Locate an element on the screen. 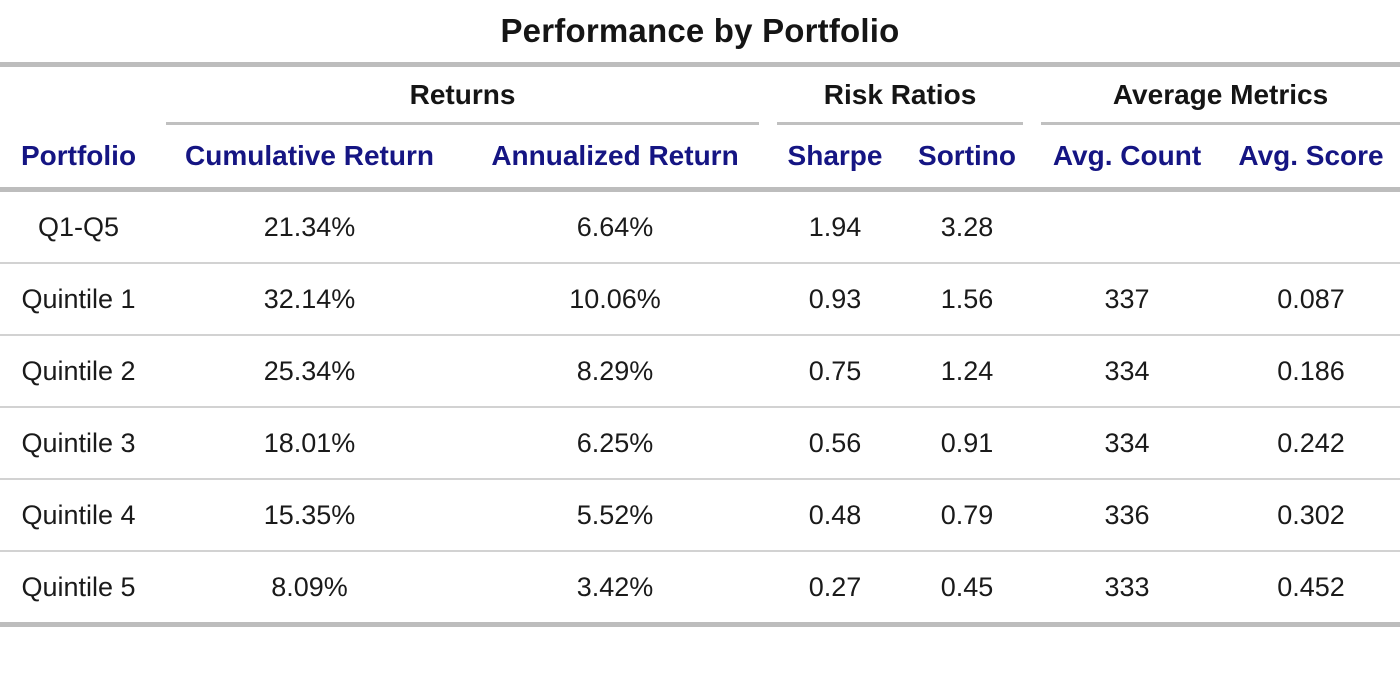 Image resolution: width=1400 pixels, height=700 pixels. table-cell: 1.56 is located at coordinates (967, 298).